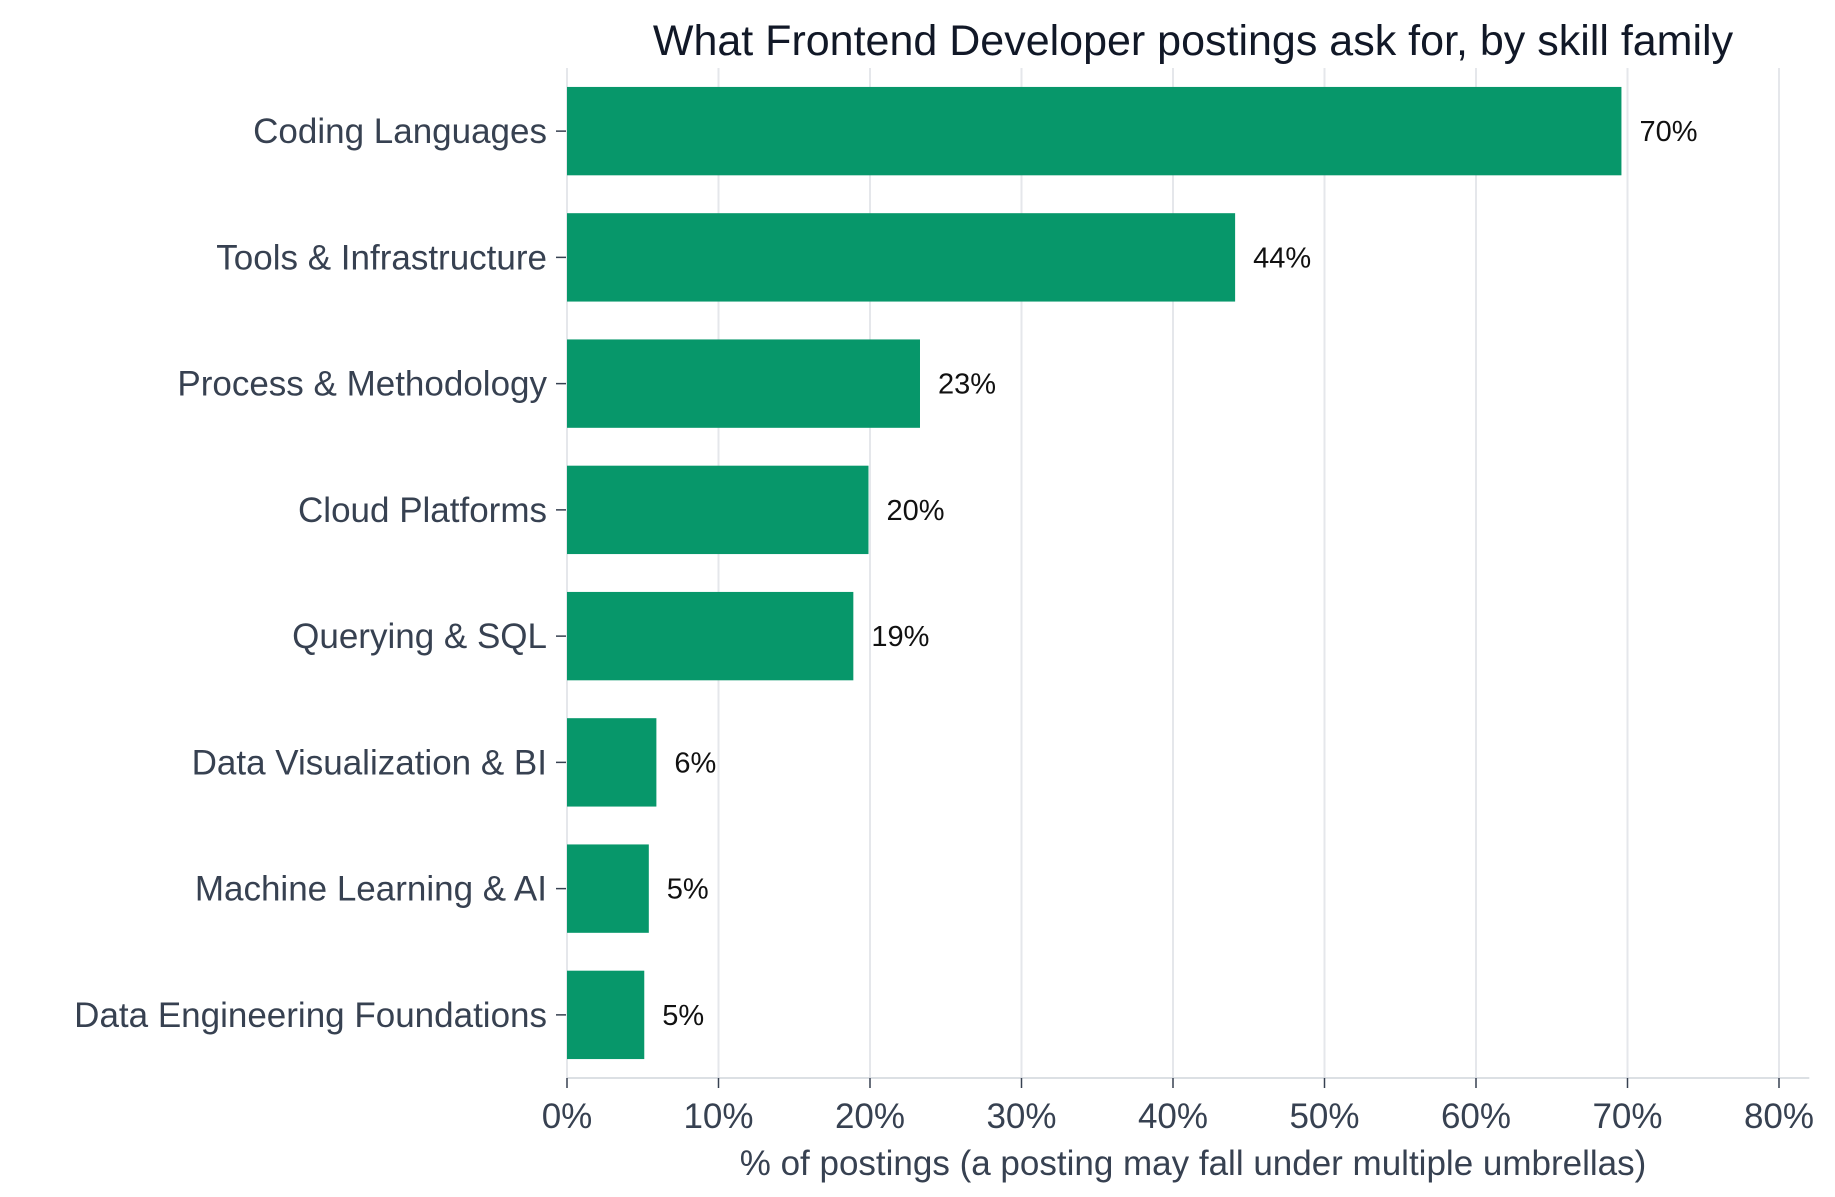 The width and height of the screenshot is (1835, 1197). What do you see at coordinates (870, 1116) in the screenshot?
I see `x-tick-label-2: 20%` at bounding box center [870, 1116].